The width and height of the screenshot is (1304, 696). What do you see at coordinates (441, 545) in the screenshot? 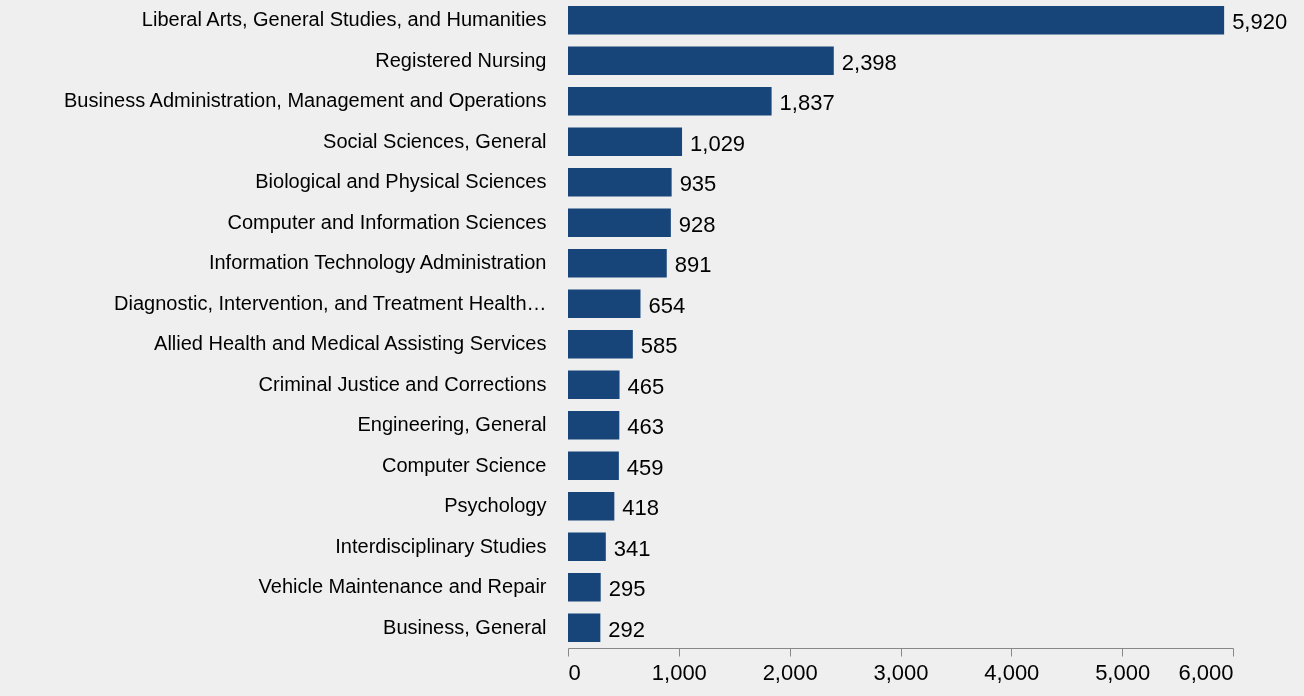
I see `y-tick-label: Interdisciplinary Studies` at bounding box center [441, 545].